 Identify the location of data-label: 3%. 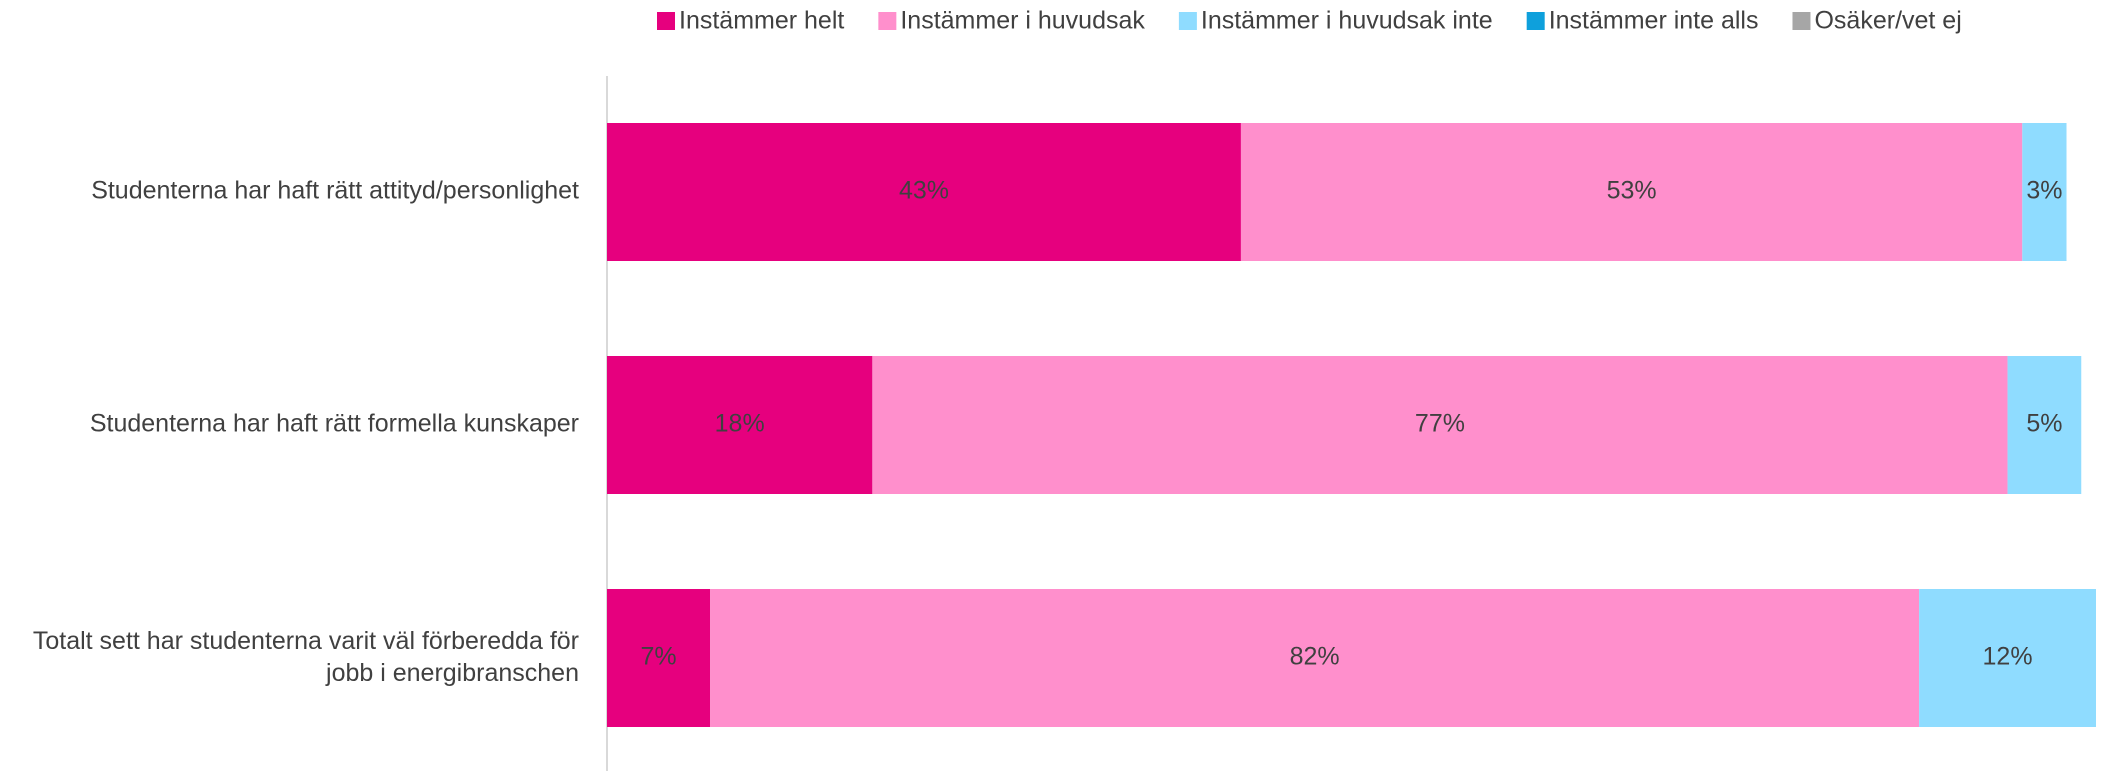
(2044, 191).